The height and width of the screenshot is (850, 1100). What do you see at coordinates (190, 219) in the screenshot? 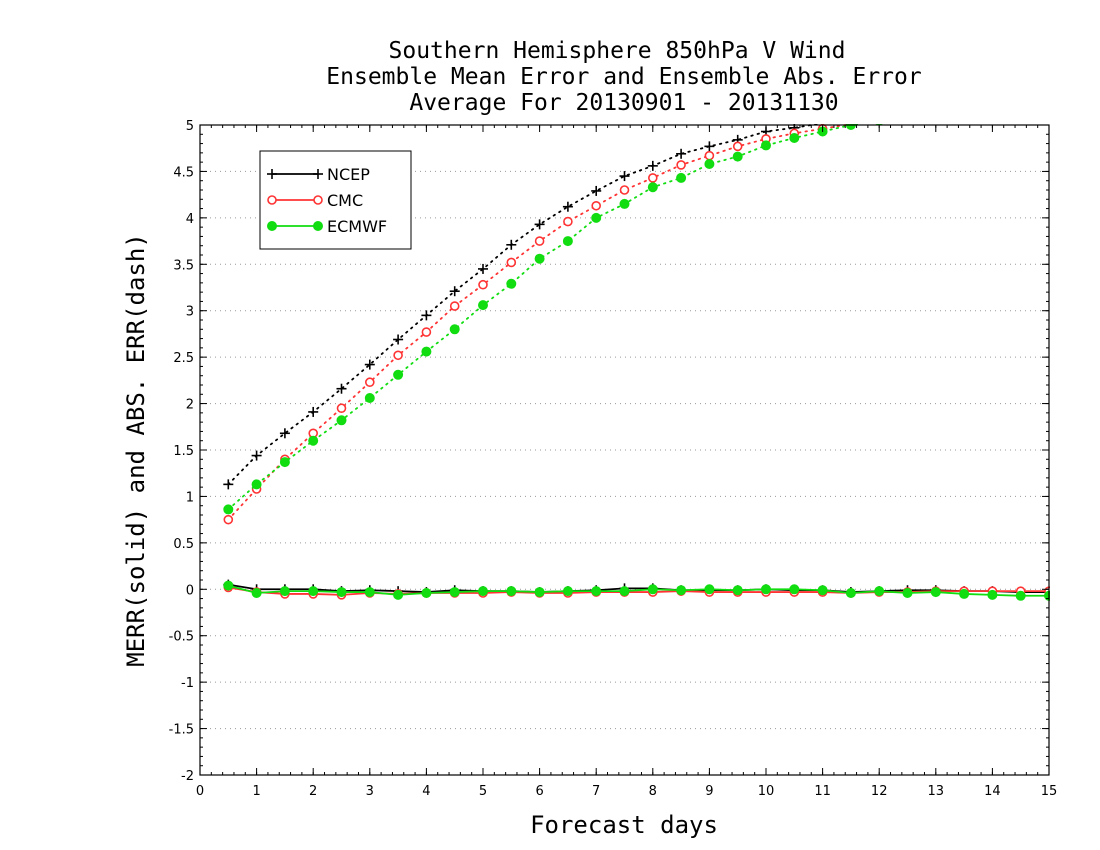
I see `y-tick-label: 4` at bounding box center [190, 219].